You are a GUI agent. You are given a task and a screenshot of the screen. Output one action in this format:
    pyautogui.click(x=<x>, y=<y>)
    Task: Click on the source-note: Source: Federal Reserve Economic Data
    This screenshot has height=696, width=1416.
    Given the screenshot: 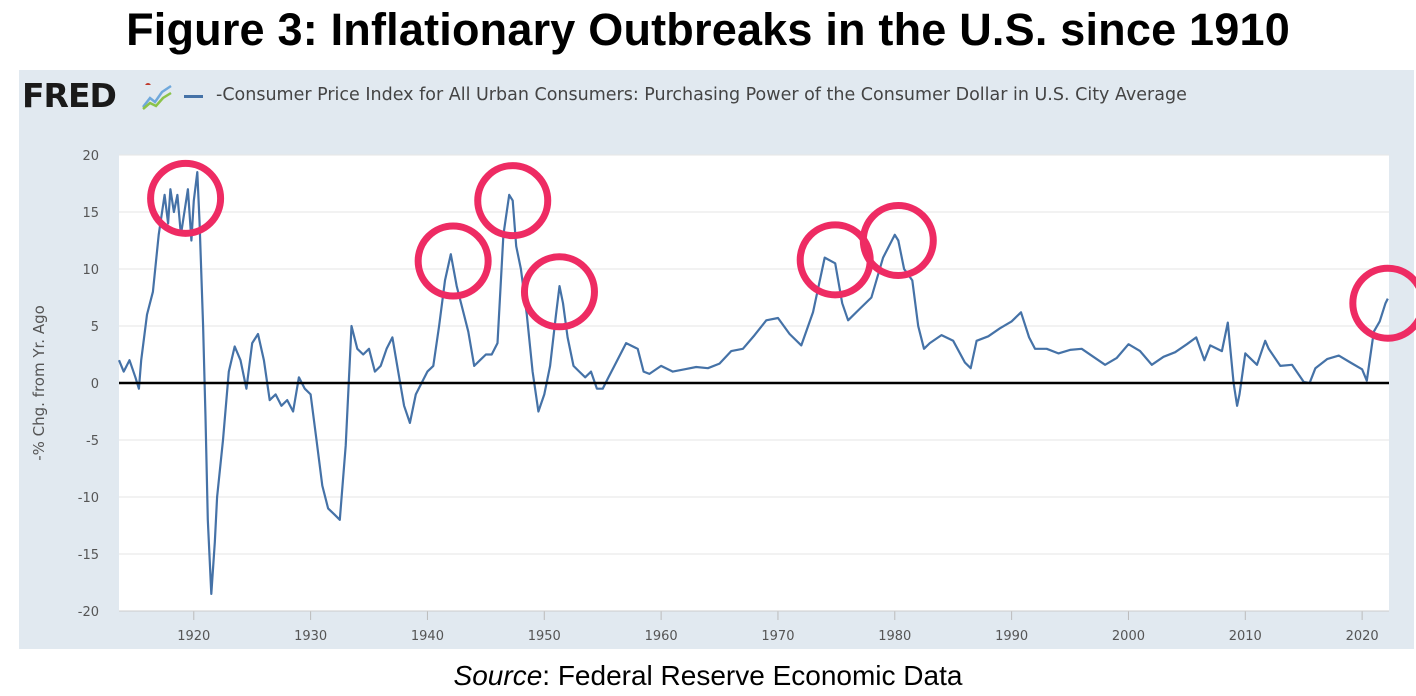 What is the action you would take?
    pyautogui.click(x=708, y=676)
    